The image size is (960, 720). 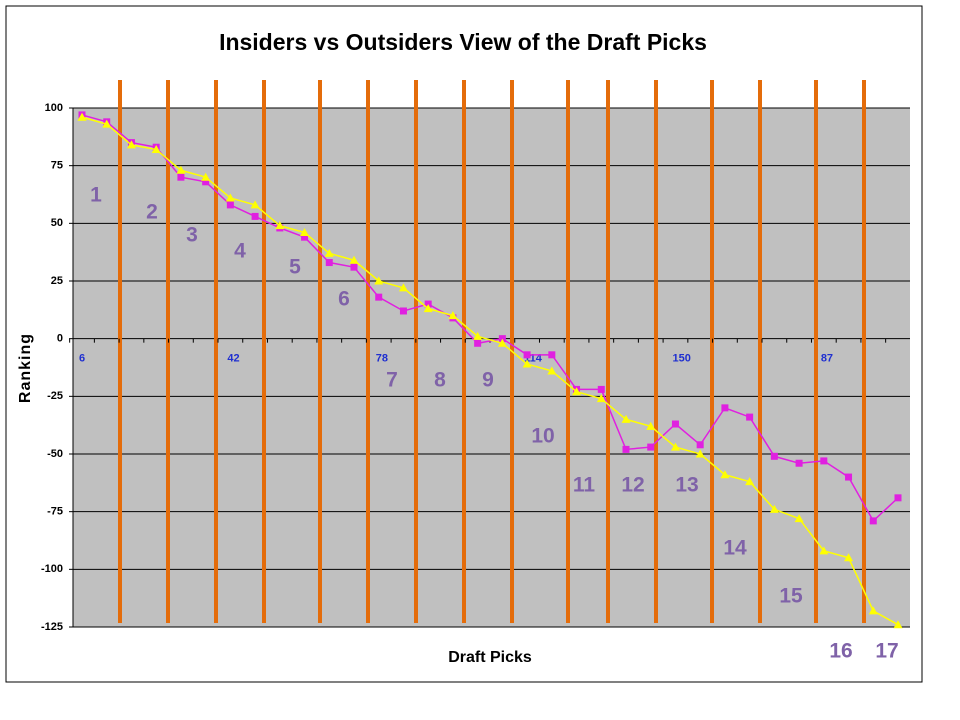 I want to click on x-axis-title: Draft Picks, so click(x=490, y=657).